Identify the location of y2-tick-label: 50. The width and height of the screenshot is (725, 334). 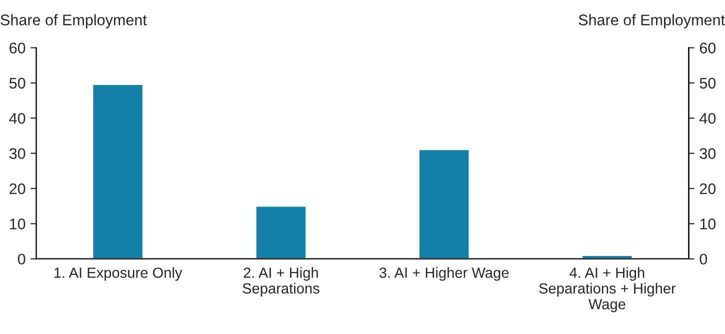
(708, 83).